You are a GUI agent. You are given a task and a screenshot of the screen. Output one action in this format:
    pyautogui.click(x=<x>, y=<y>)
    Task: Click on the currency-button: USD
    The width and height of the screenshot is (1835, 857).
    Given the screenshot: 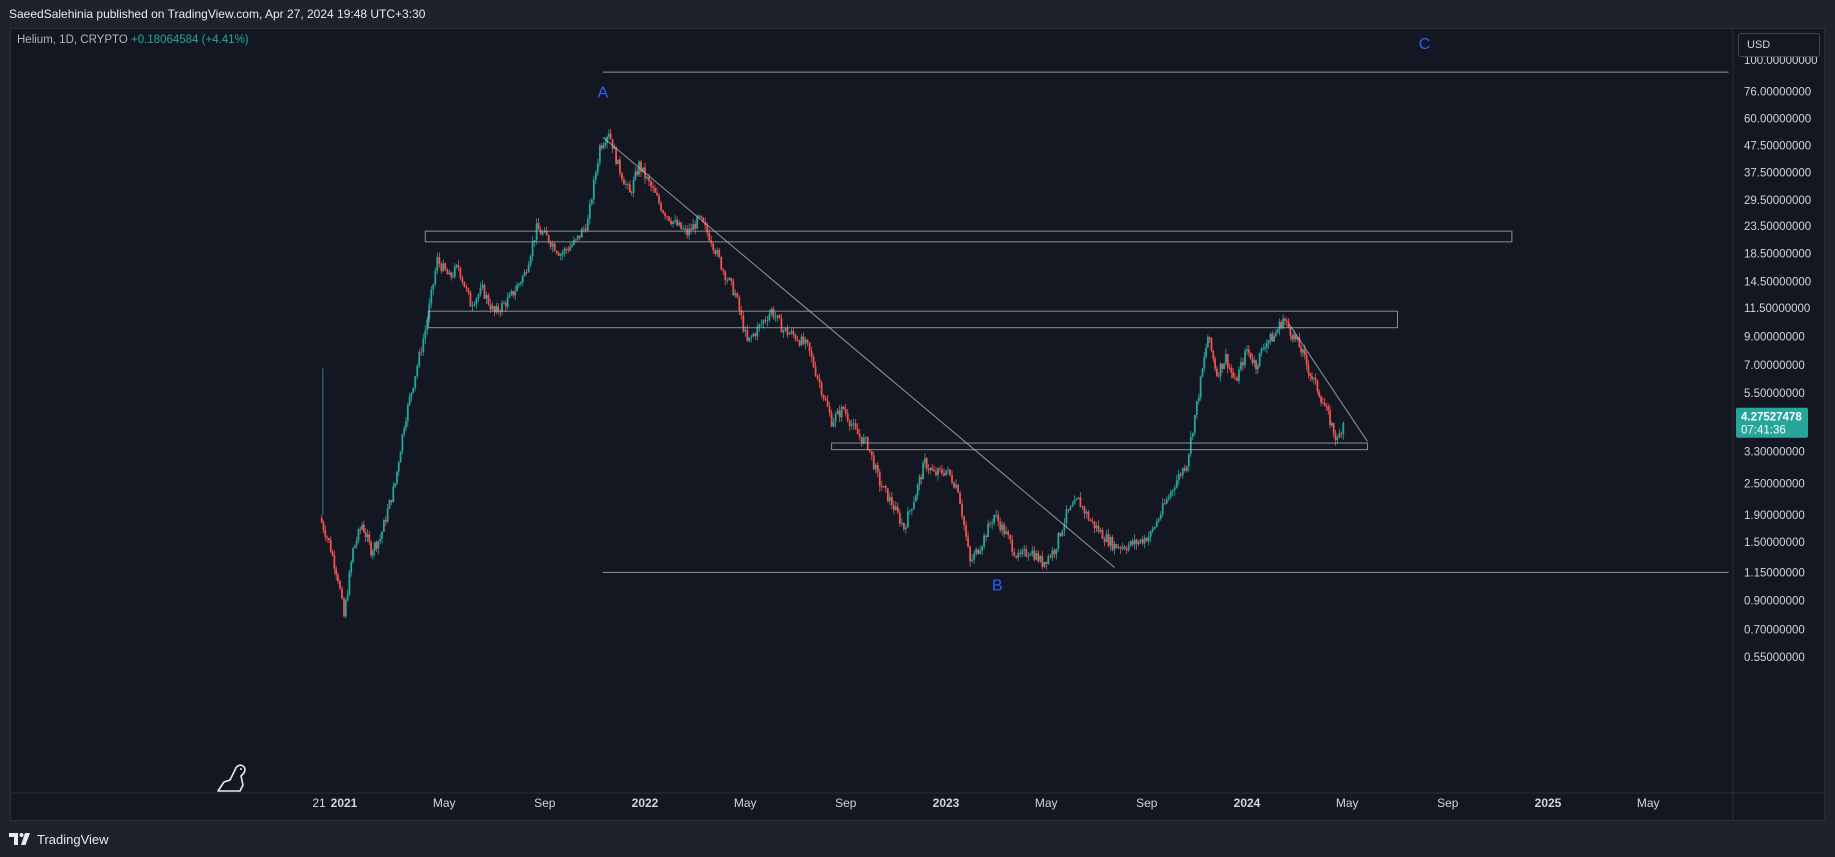 What is the action you would take?
    pyautogui.click(x=1779, y=45)
    